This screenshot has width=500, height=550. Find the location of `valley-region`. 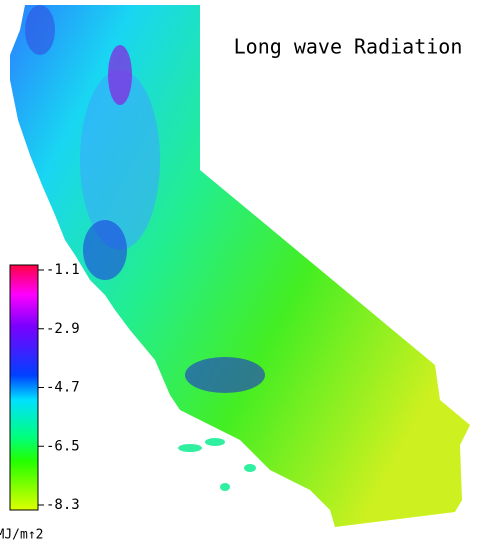

valley-region is located at coordinates (120, 160).